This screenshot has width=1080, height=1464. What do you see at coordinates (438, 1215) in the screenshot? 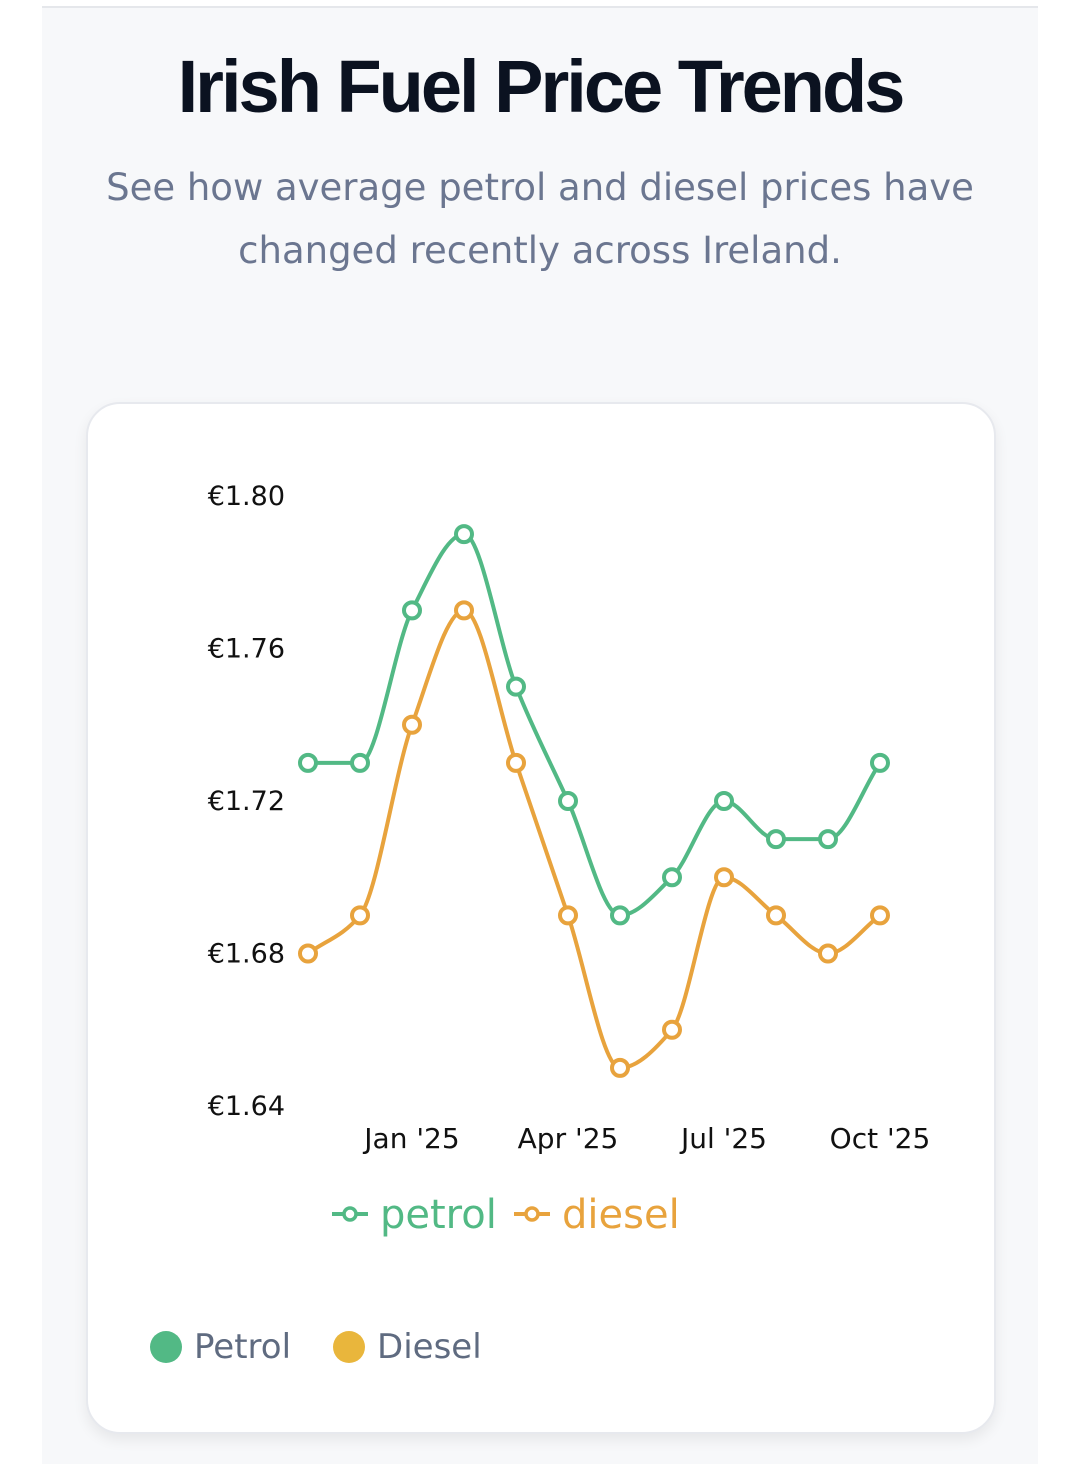
I see `legend-label: petrol` at bounding box center [438, 1215].